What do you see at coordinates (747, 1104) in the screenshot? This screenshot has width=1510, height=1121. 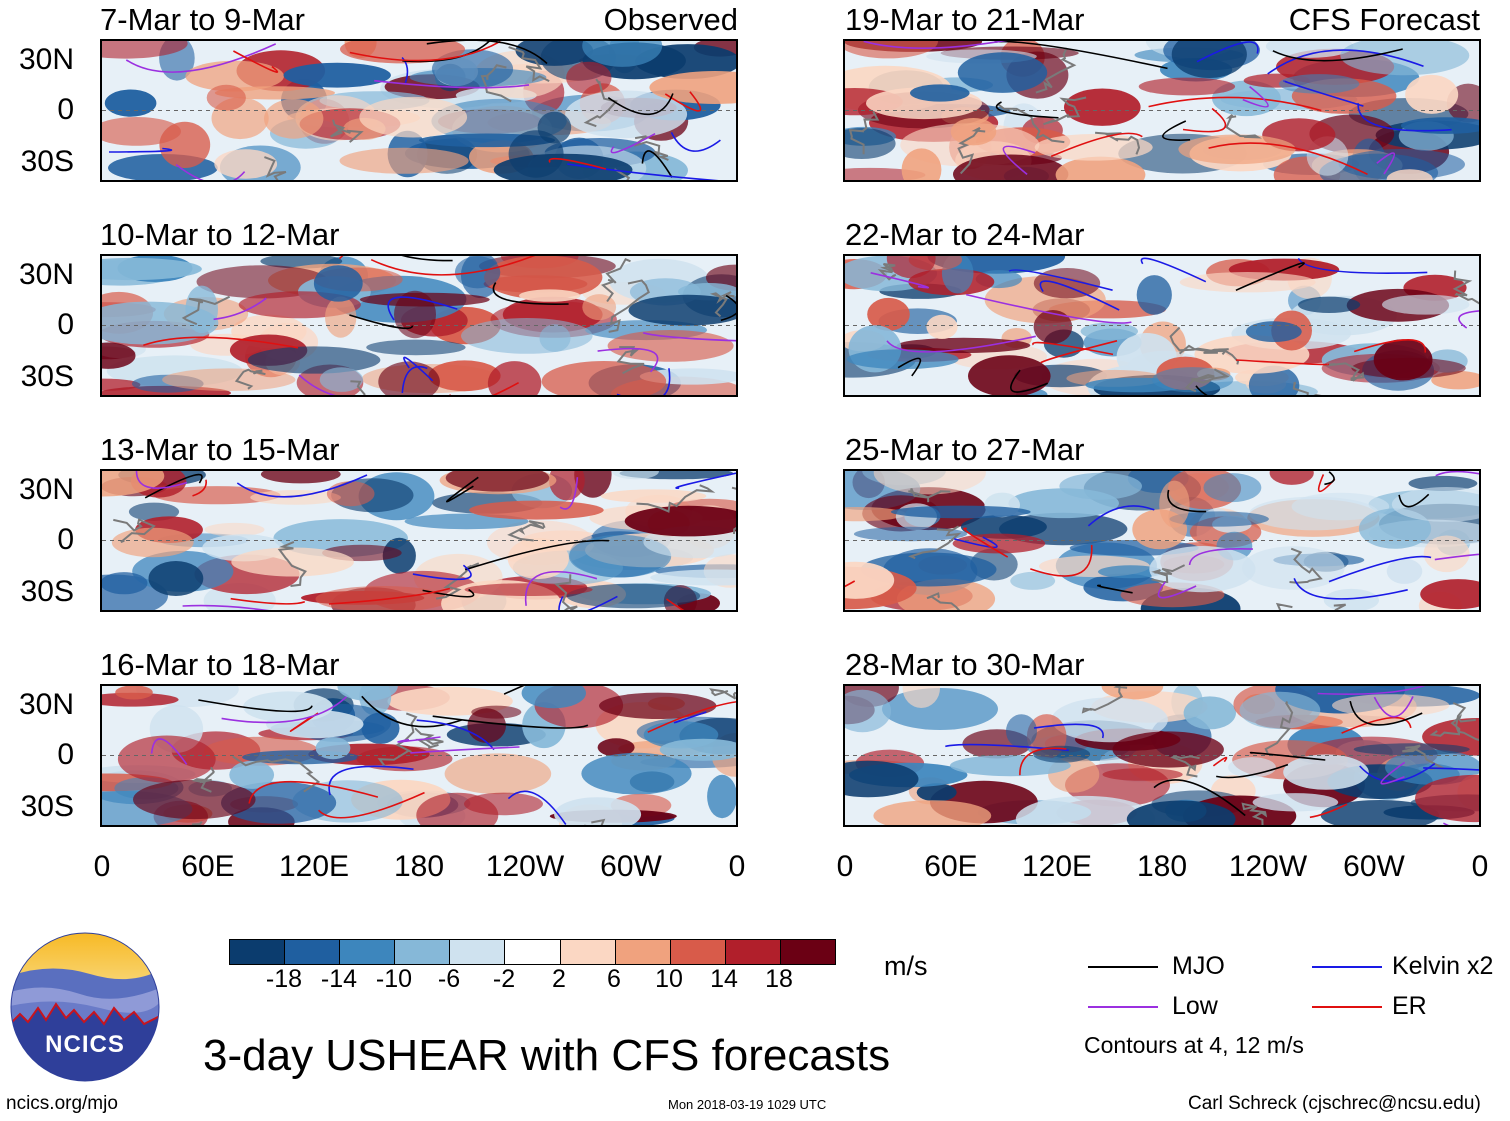 I see `footer-timestamp: Mon 2018-03-19 1029 UTC` at bounding box center [747, 1104].